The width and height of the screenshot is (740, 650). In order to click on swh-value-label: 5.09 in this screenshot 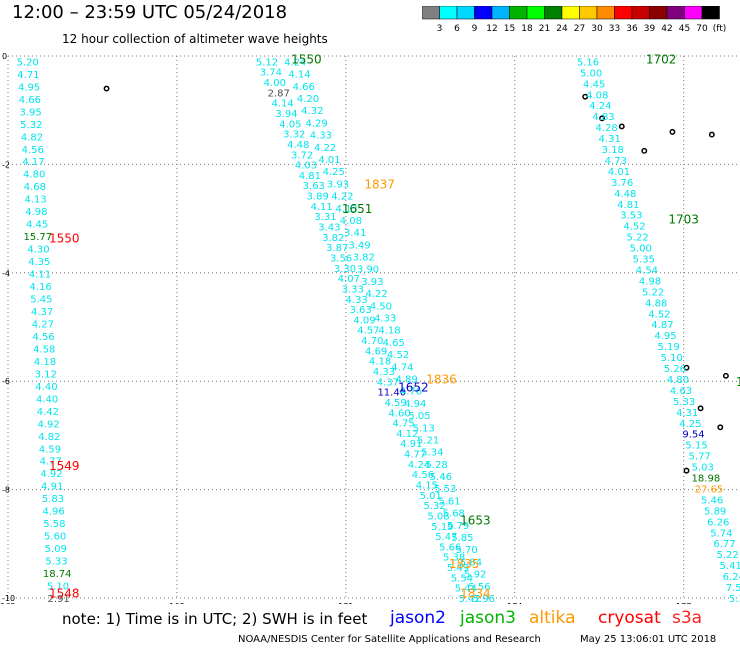, I will do `click(56, 549)`.